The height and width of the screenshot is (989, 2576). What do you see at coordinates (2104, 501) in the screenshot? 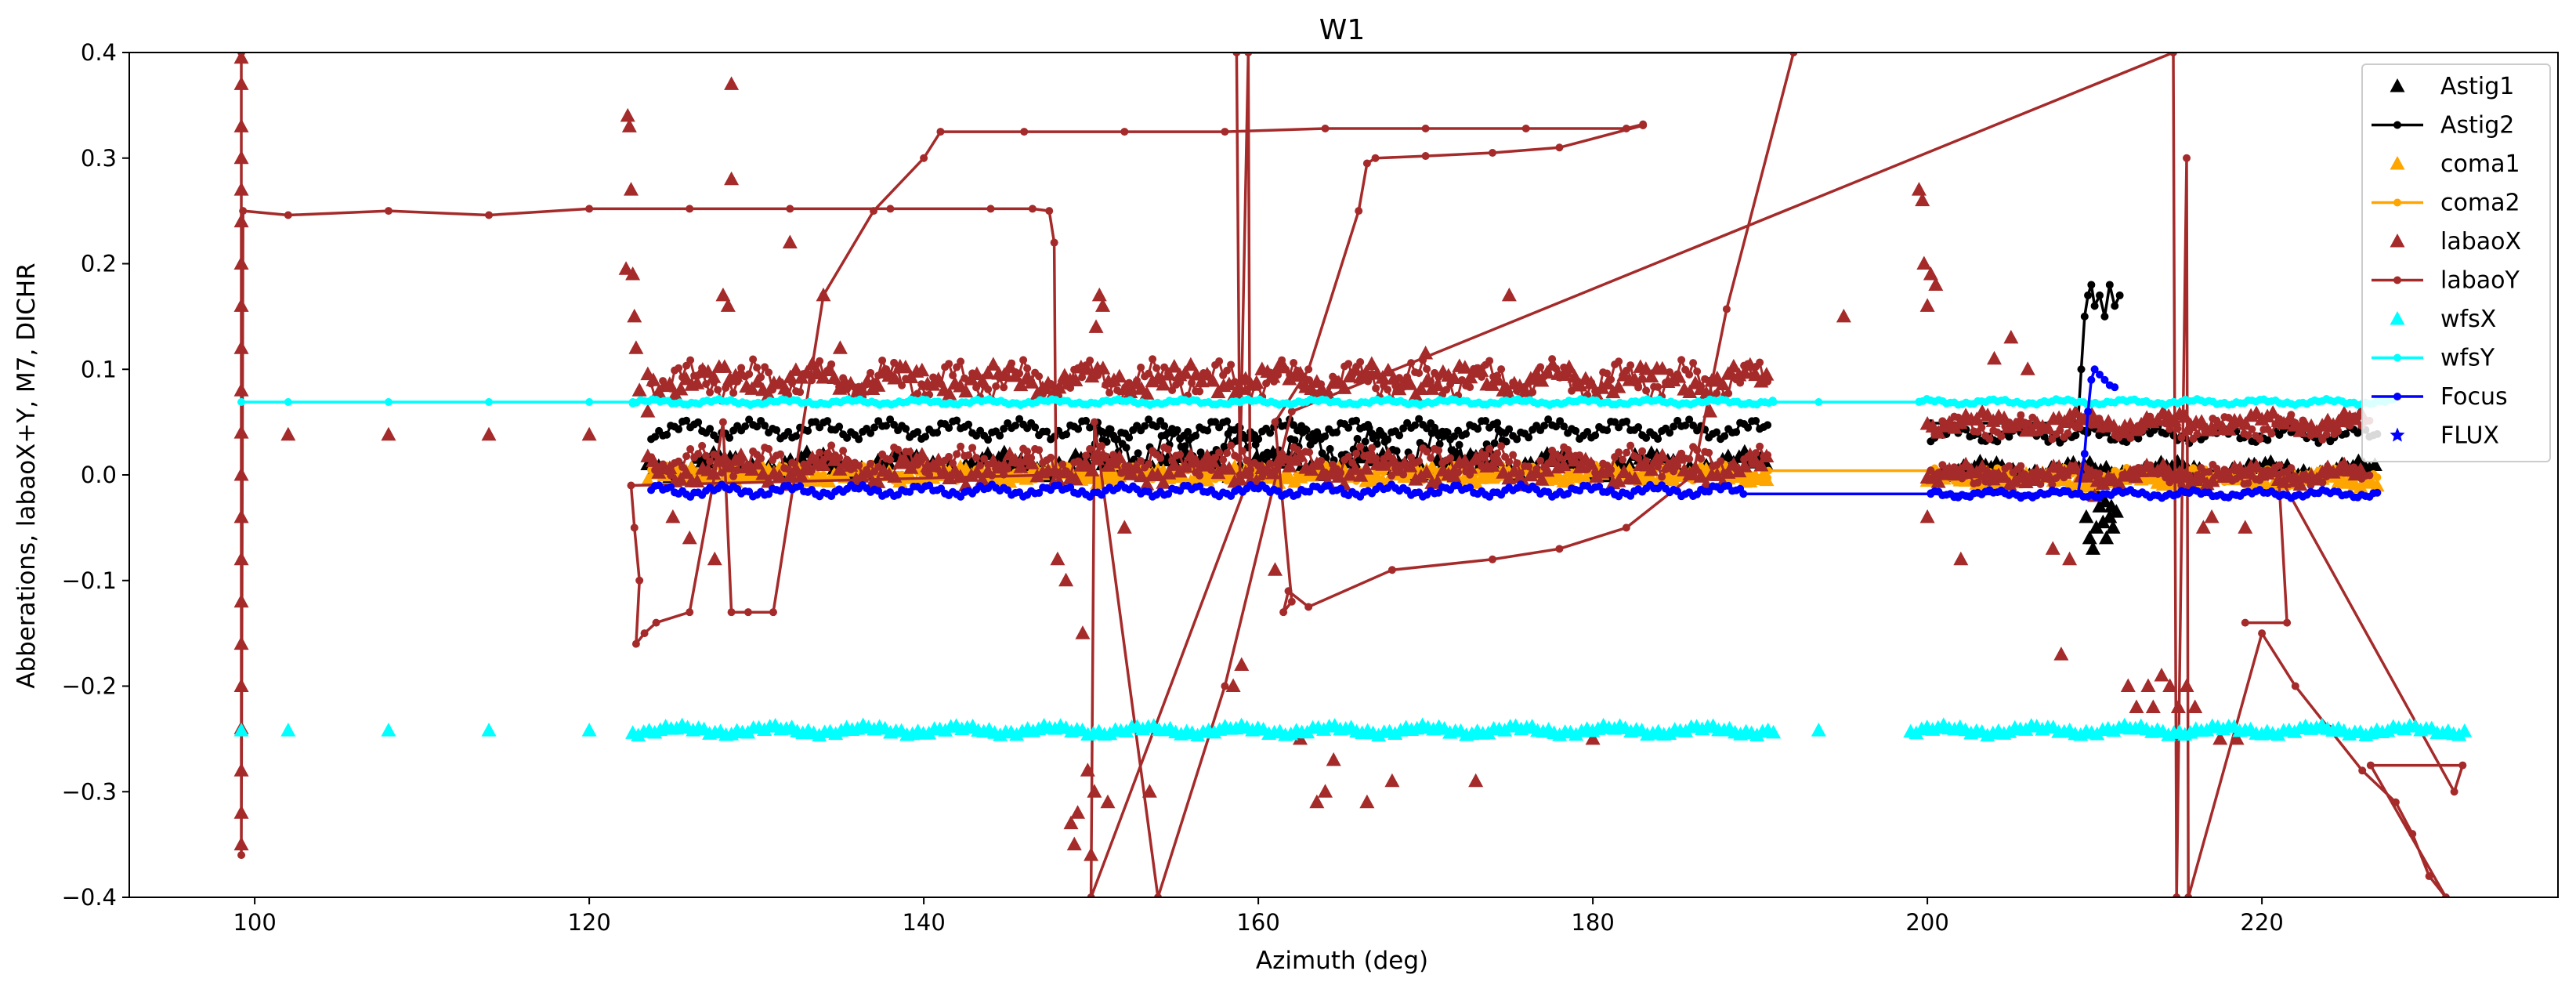
I see `astig1-point` at bounding box center [2104, 501].